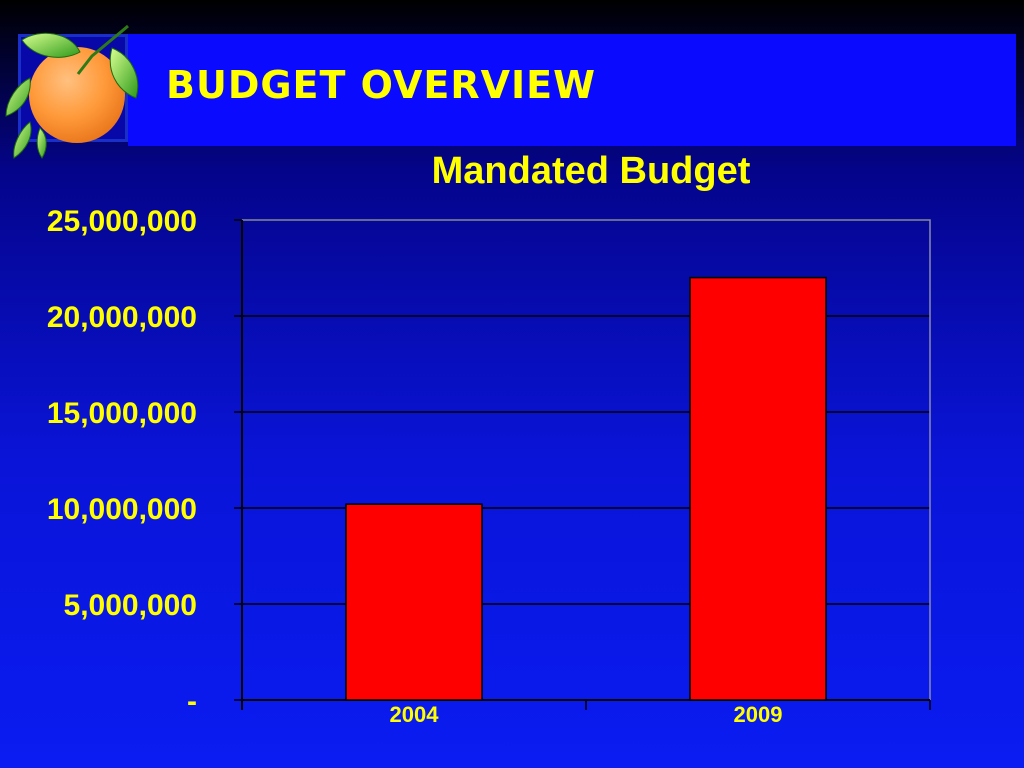 This screenshot has height=768, width=1024. Describe the element at coordinates (130, 605) in the screenshot. I see `y-tick-label: 5,000,000` at that location.